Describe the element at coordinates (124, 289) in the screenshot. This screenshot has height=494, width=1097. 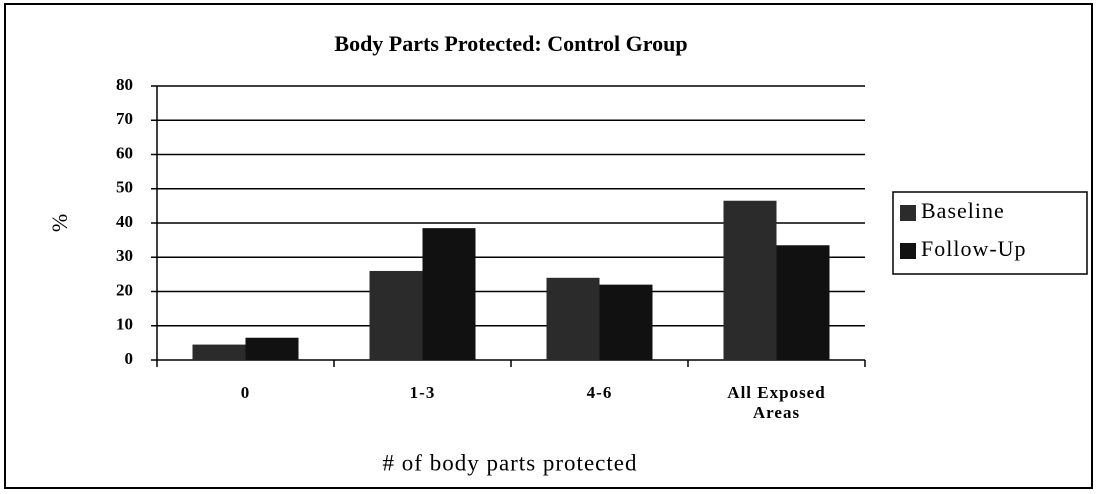
I see `y-tick-label: 20` at that location.